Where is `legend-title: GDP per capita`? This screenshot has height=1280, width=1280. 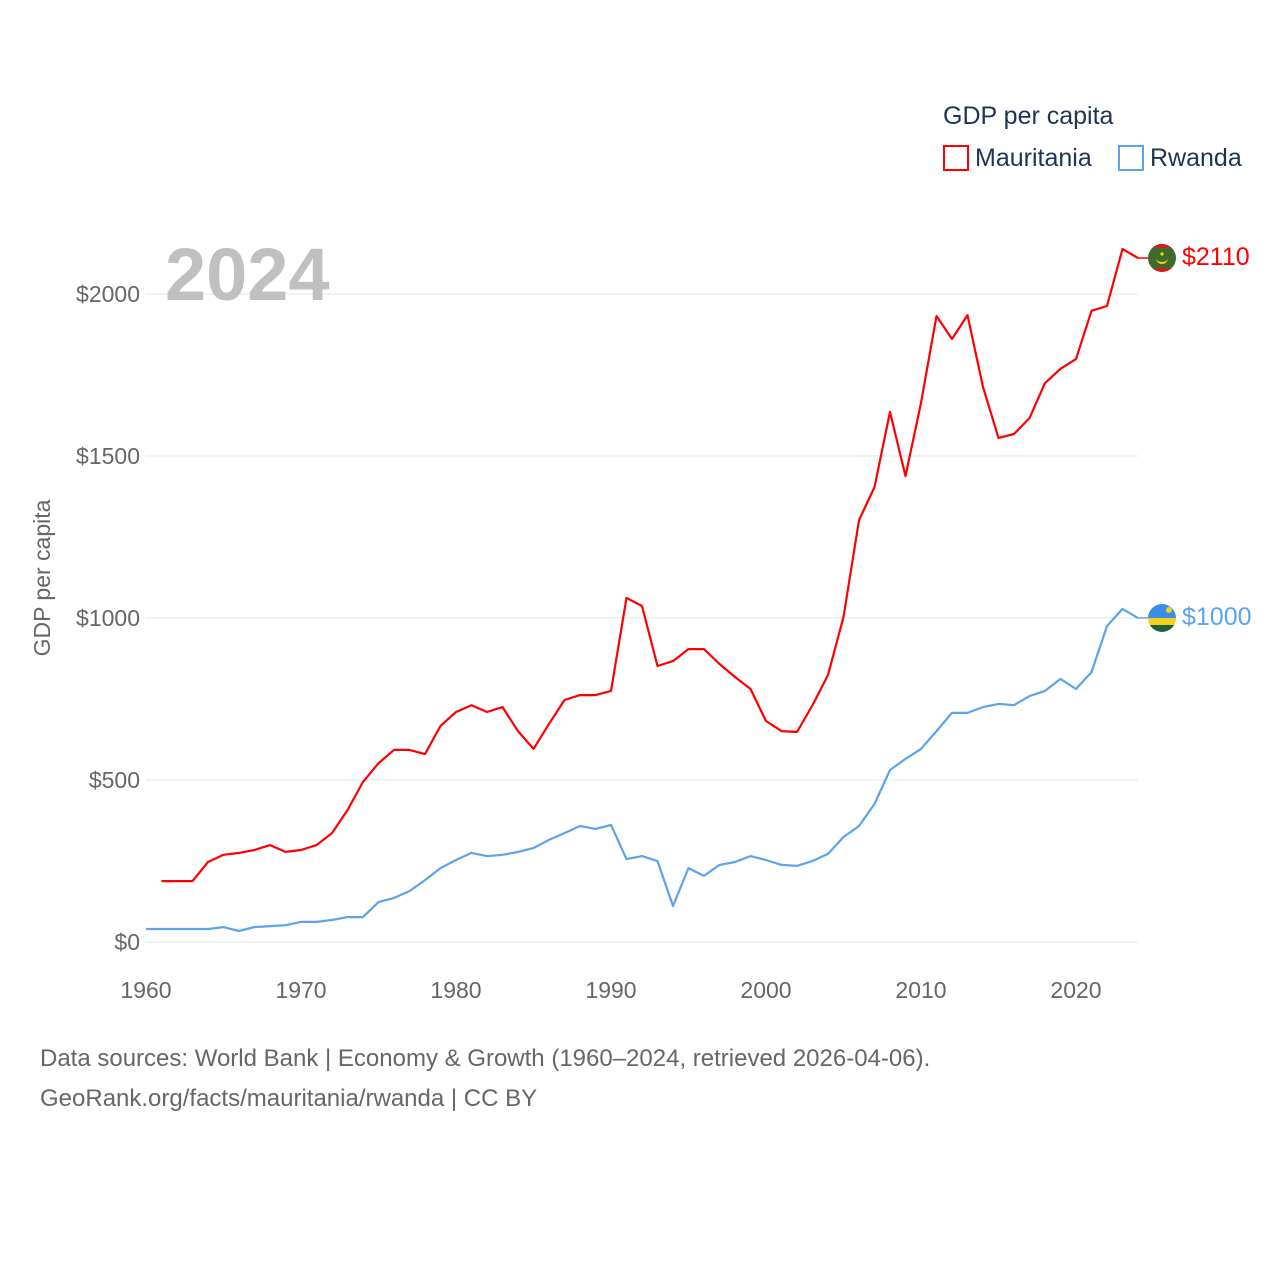
legend-title: GDP per capita is located at coordinates (1028, 116).